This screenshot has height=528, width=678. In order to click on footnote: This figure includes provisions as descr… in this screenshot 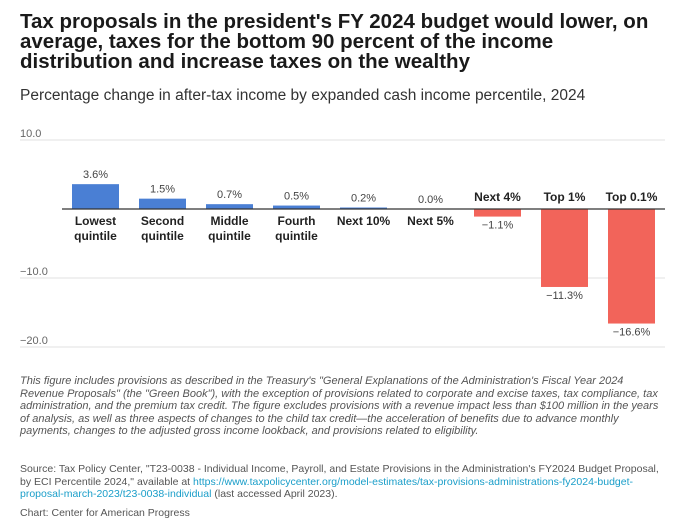, I will do `click(339, 406)`.